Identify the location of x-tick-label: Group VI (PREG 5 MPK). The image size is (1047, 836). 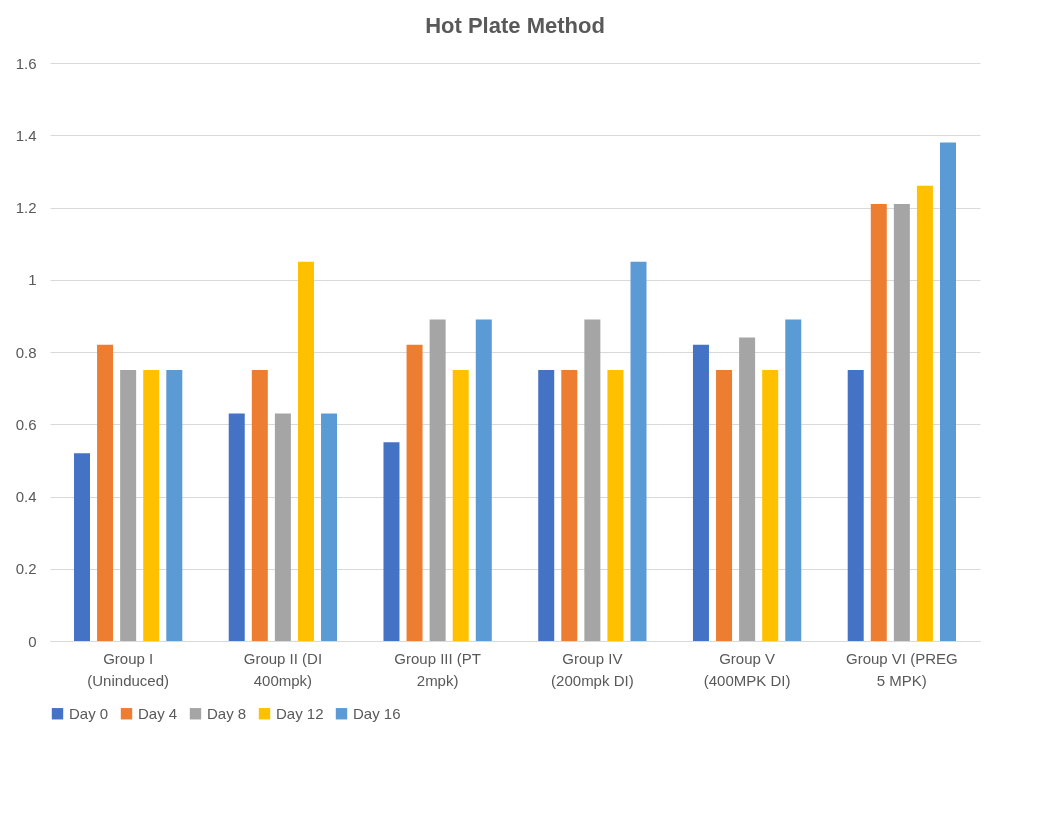
(902, 669).